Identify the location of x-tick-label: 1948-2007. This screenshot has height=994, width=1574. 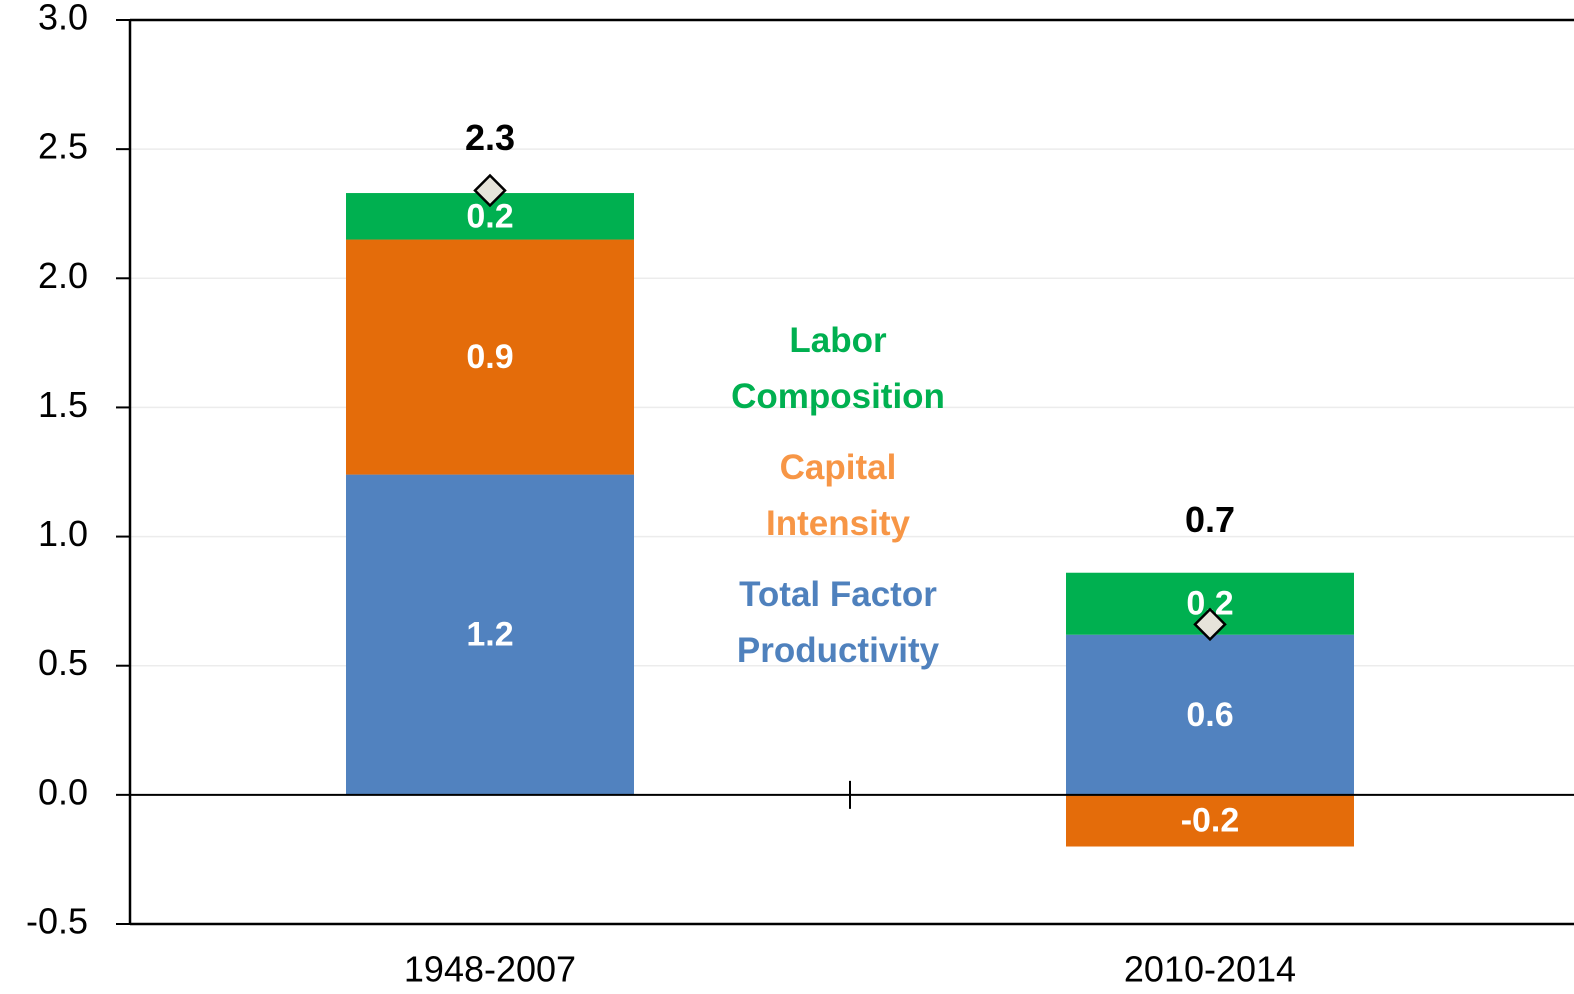
(490, 969).